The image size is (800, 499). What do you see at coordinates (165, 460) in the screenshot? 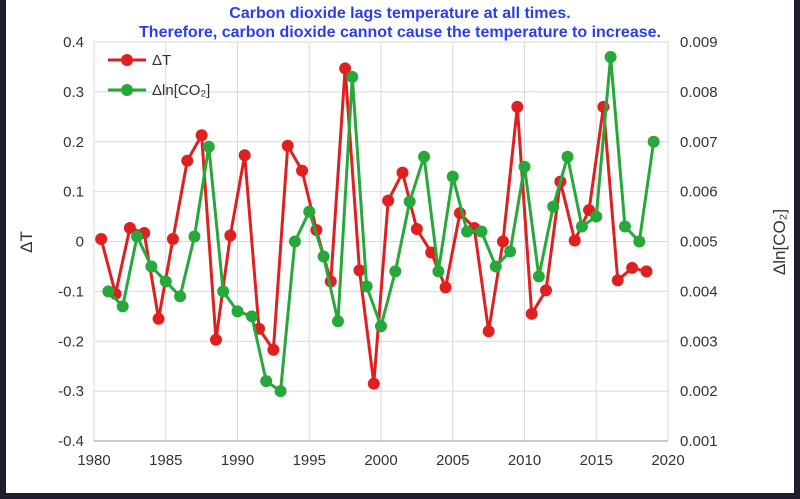
I see `x-tick-label: 1985` at bounding box center [165, 460].